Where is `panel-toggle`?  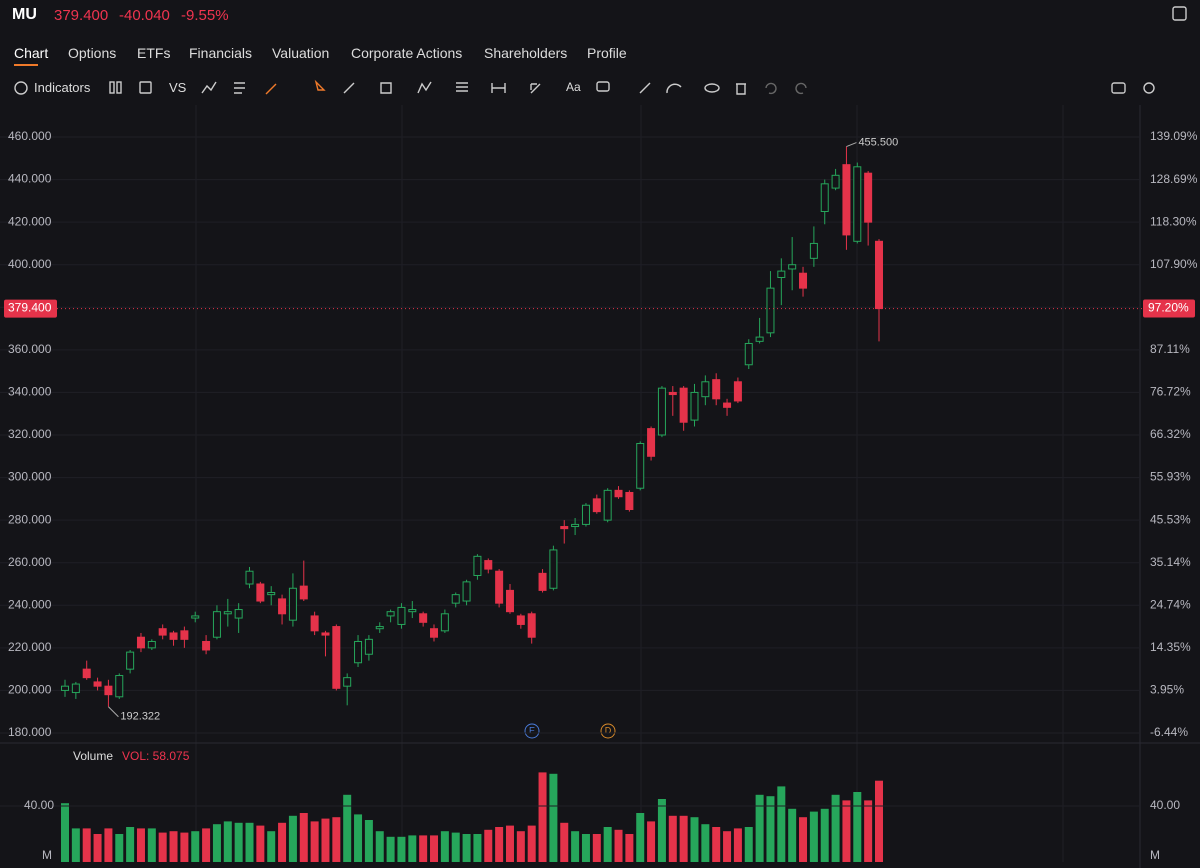
panel-toggle is located at coordinates (1179, 13).